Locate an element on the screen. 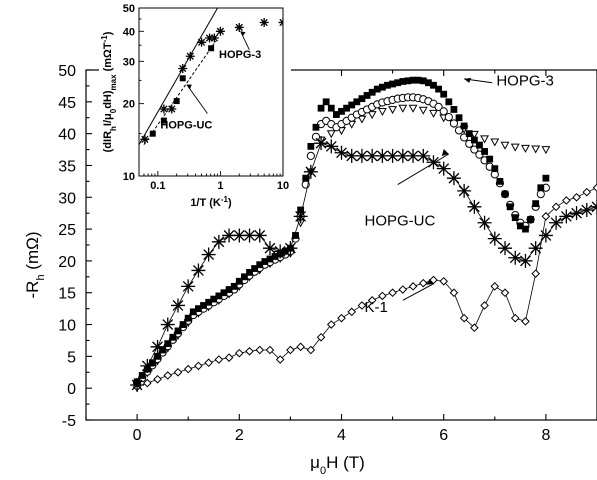  inset-annotation-arrowhead is located at coordinates (243, 34).